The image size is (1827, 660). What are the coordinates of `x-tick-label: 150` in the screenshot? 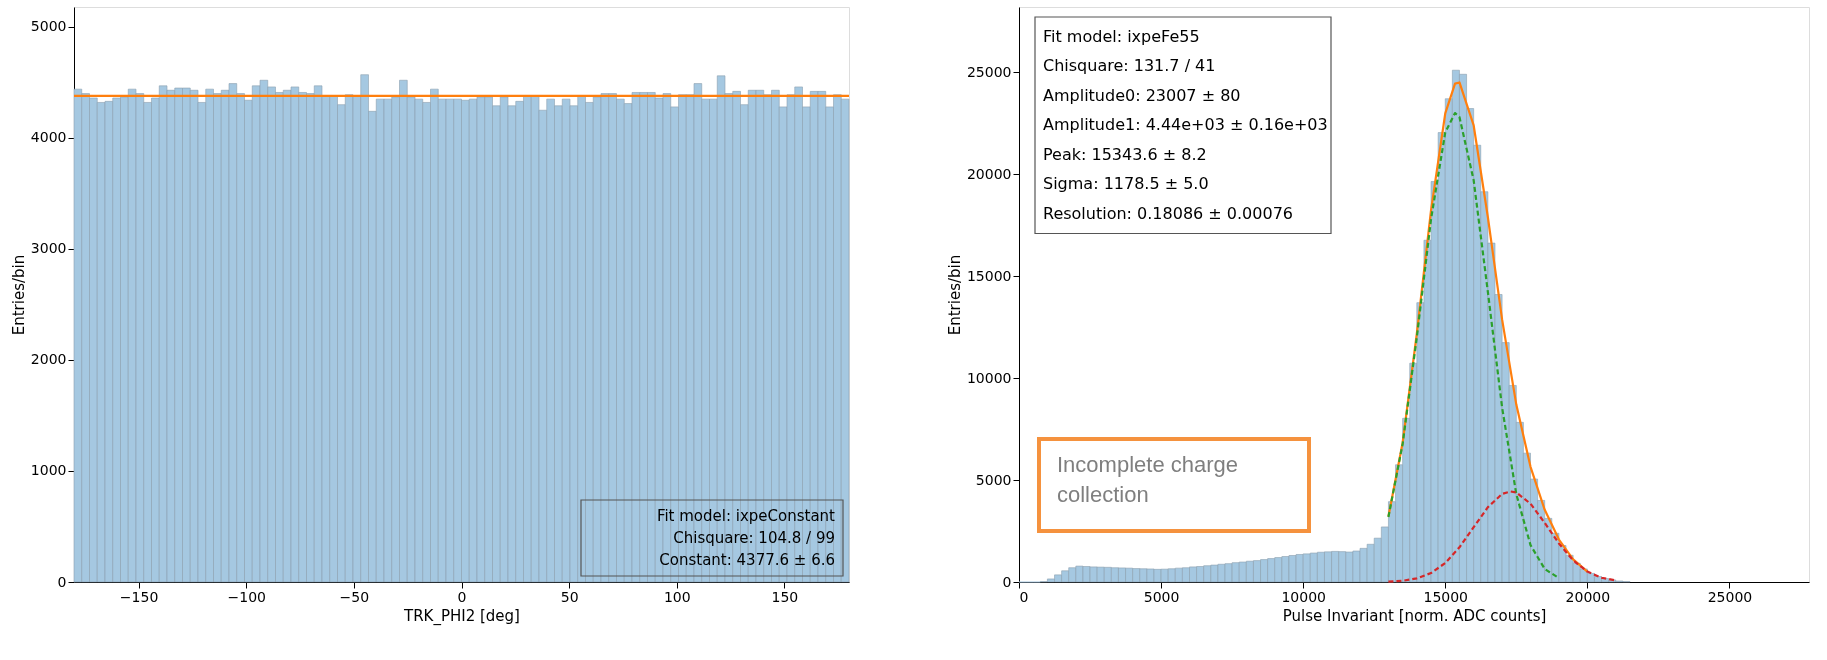 It's located at (785, 596).